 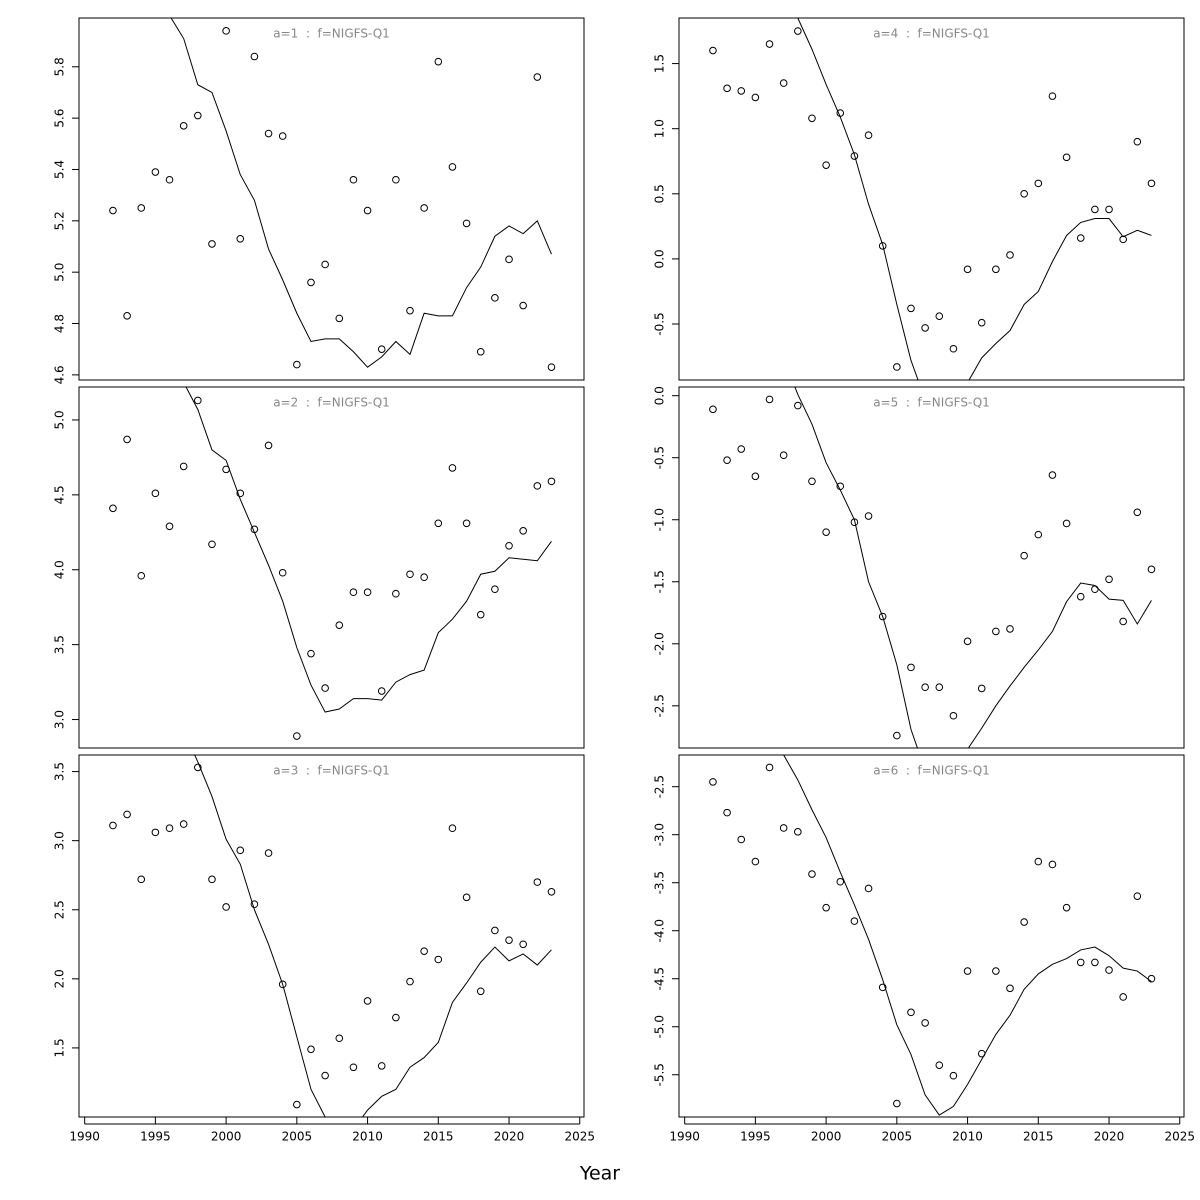 I want to click on y-tick-label: 5.8, so click(x=60, y=66).